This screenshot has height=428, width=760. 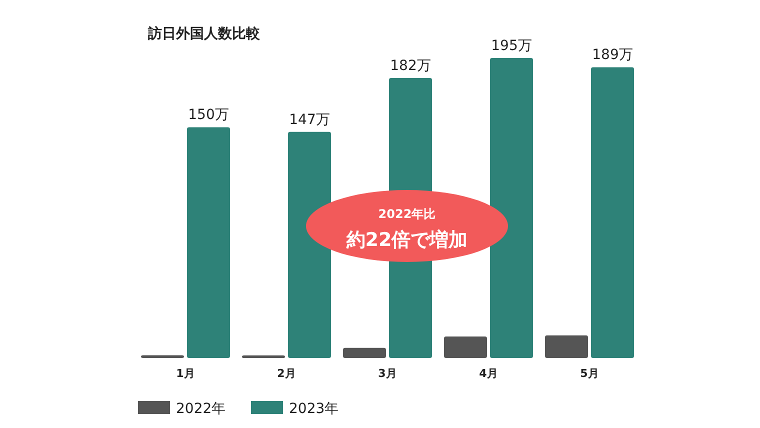 I want to click on data-label: 150万, so click(x=208, y=115).